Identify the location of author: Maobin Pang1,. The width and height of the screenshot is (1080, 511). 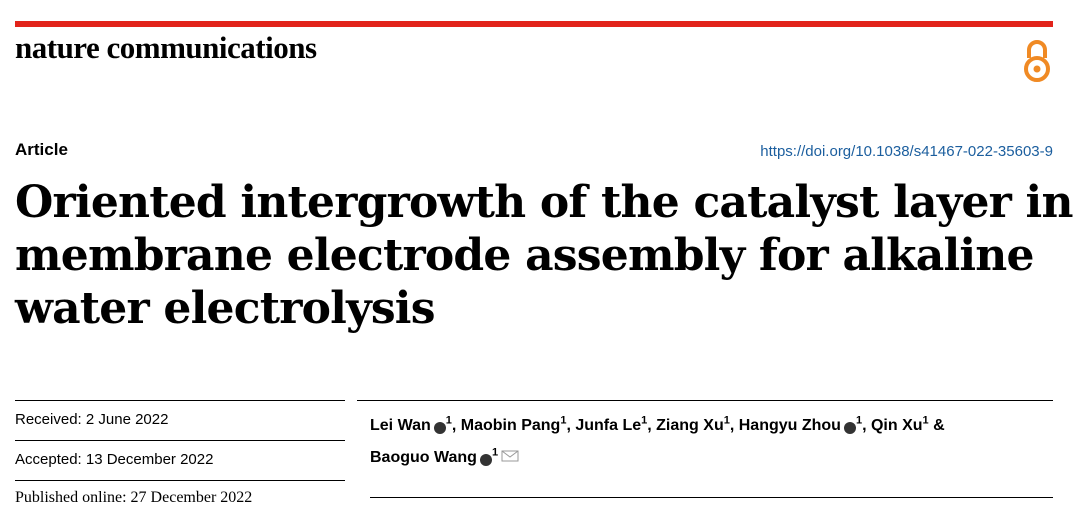
(518, 425).